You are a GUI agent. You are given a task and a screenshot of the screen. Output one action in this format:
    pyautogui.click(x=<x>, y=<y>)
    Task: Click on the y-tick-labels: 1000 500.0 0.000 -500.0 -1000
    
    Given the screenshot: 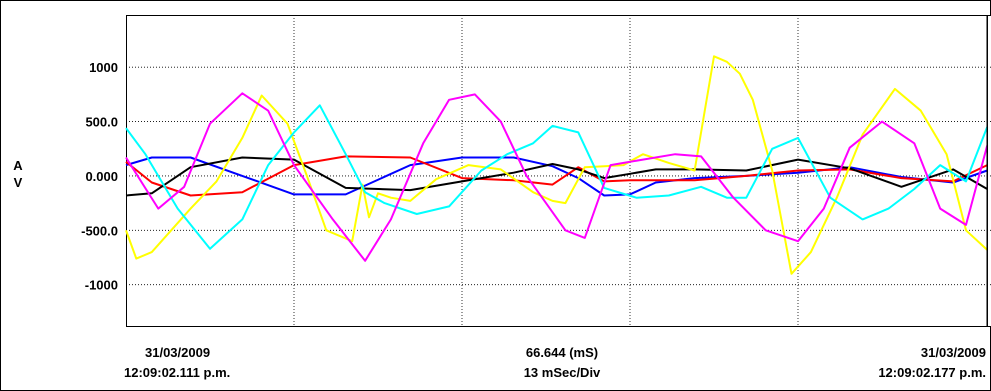 What is the action you would take?
    pyautogui.click(x=99, y=176)
    